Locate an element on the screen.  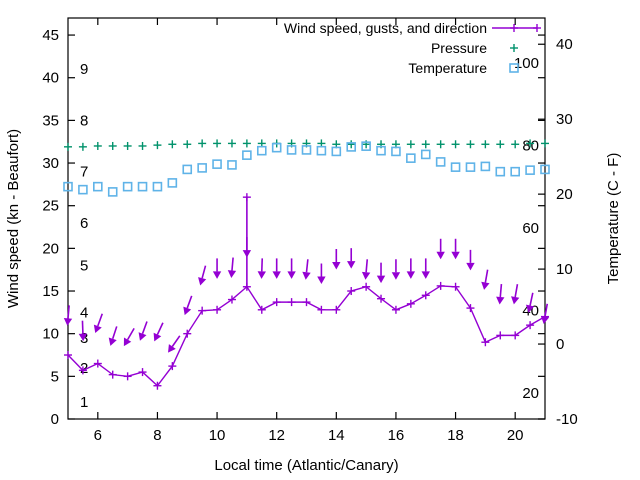
y-tick-label-left: 20 is located at coordinates (50, 248).